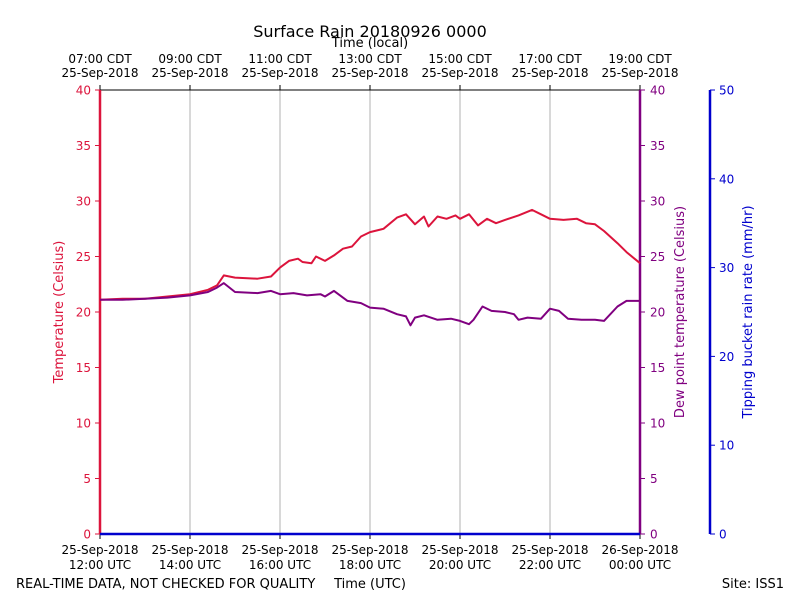  I want to click on rain-tick-label: 40, so click(726, 179).